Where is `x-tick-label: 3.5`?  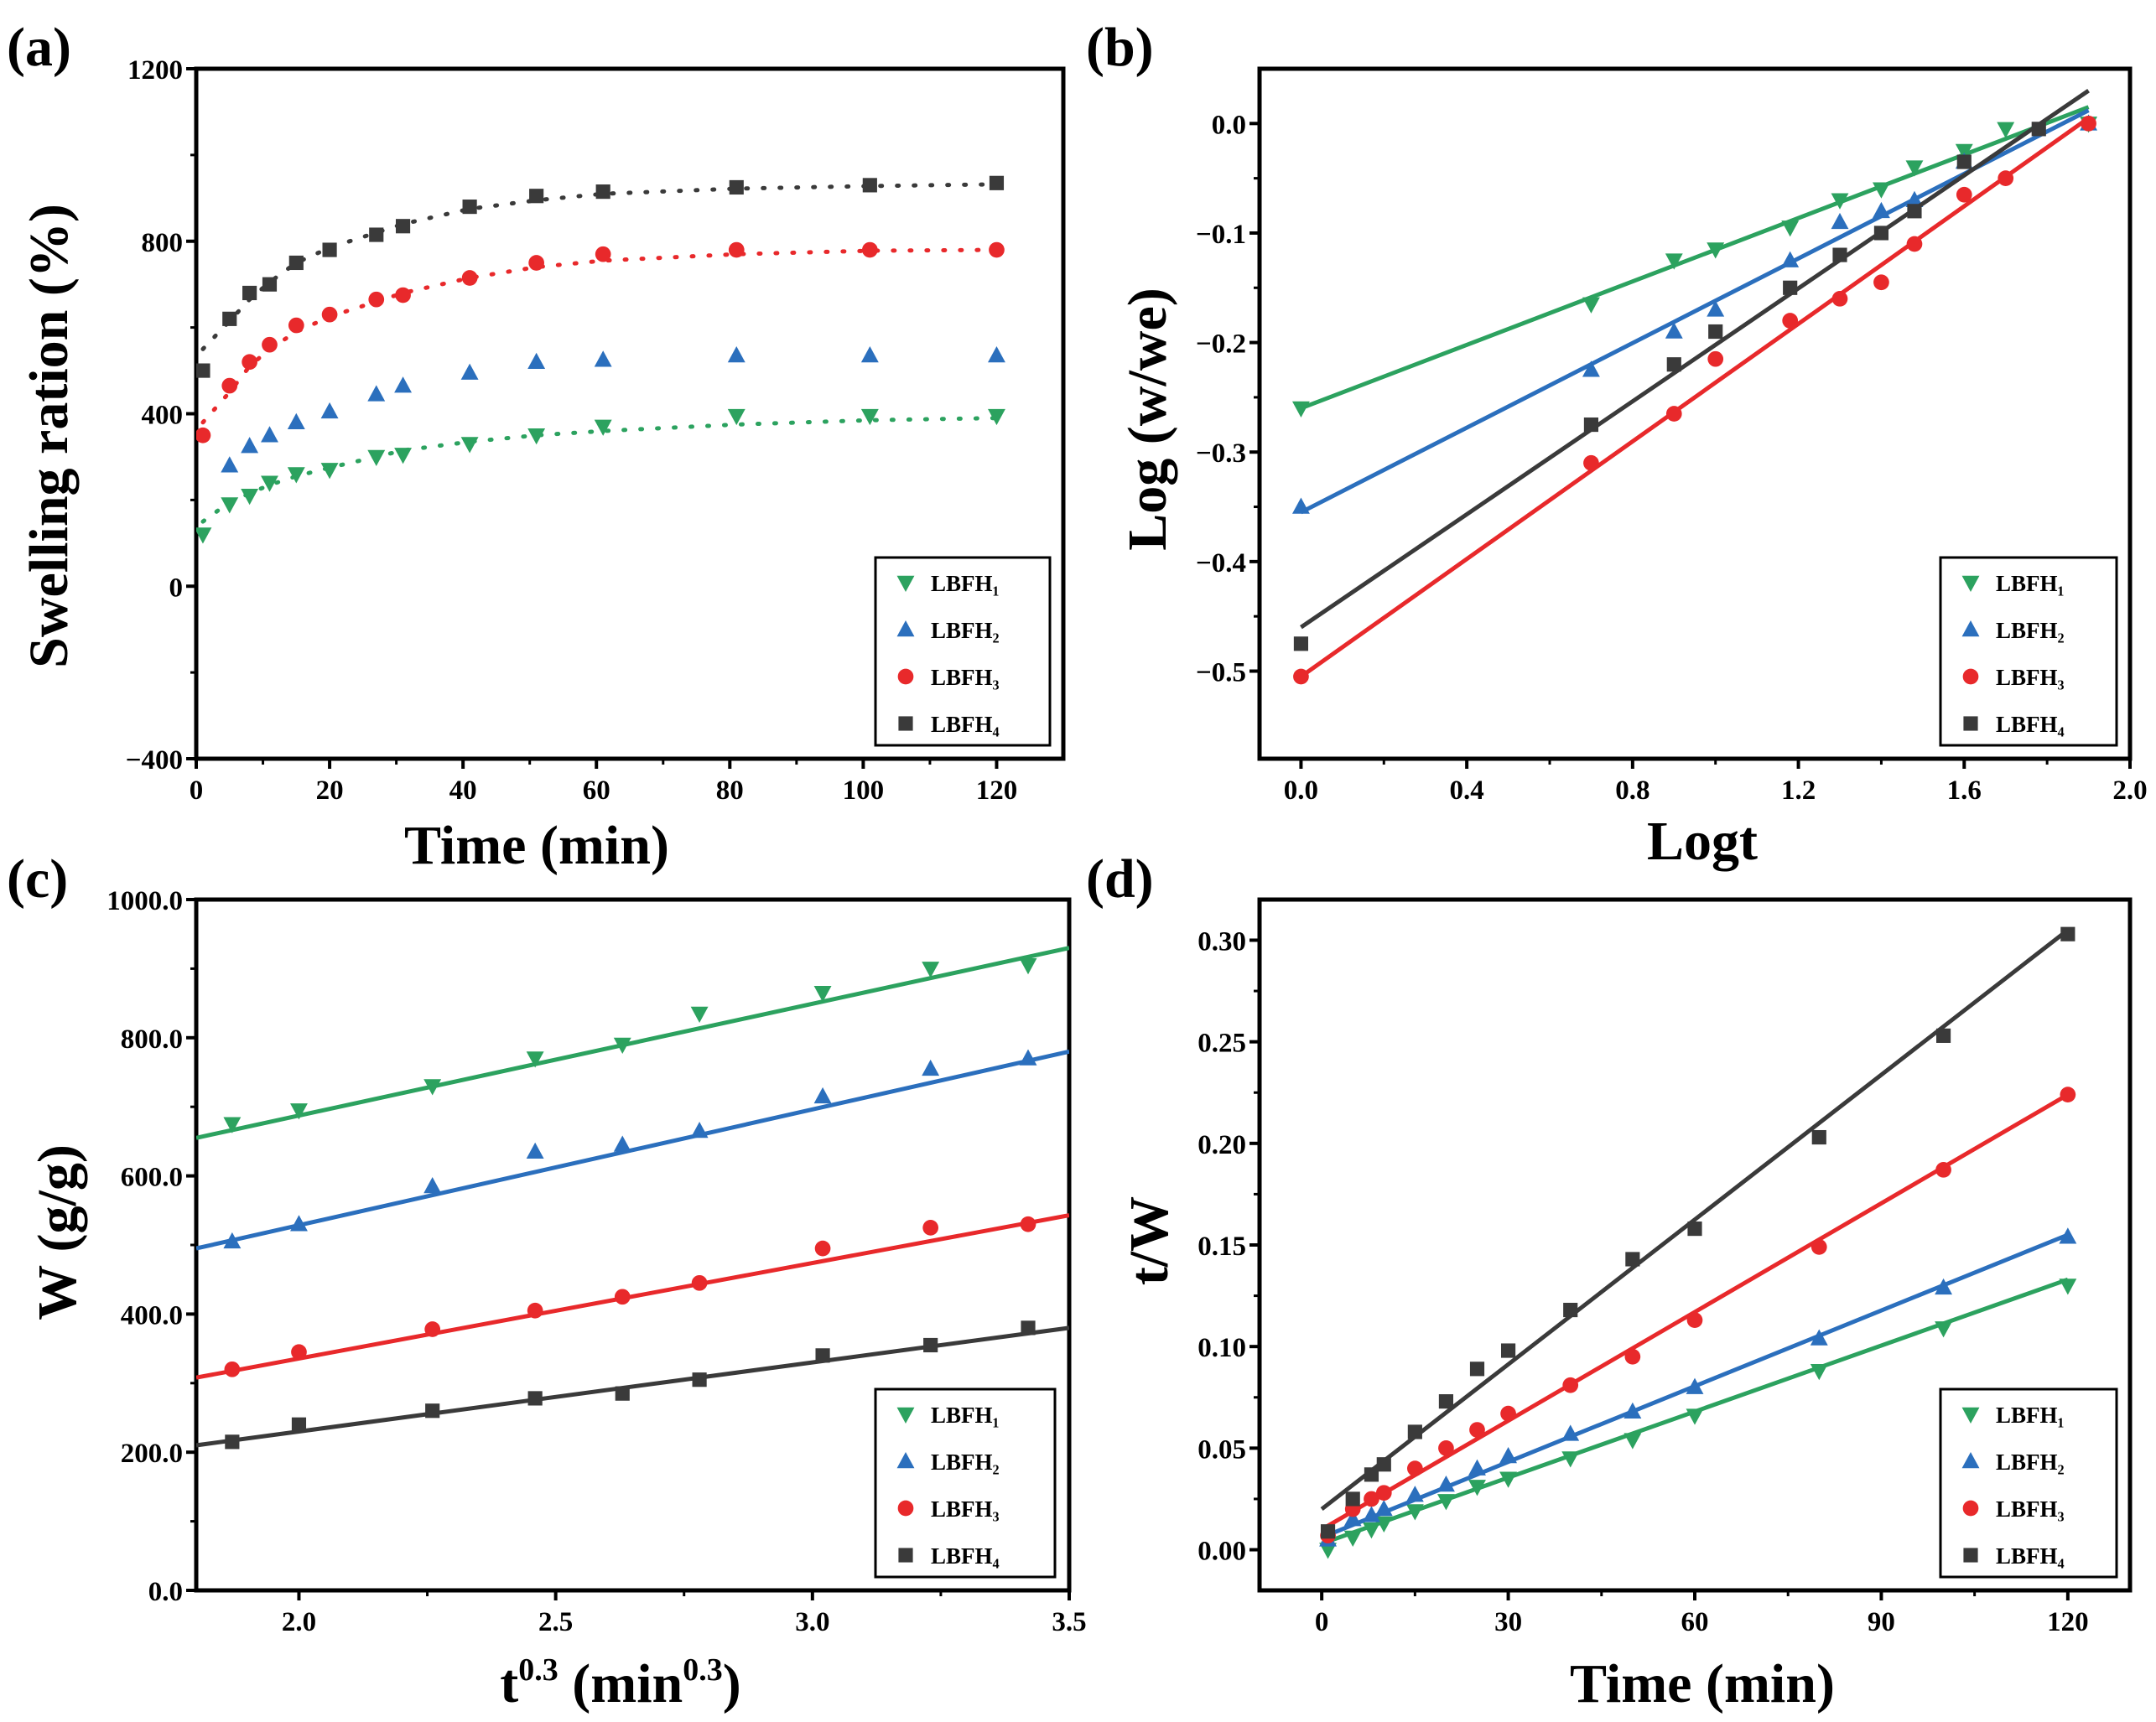
x-tick-label: 3.5 is located at coordinates (1069, 1622).